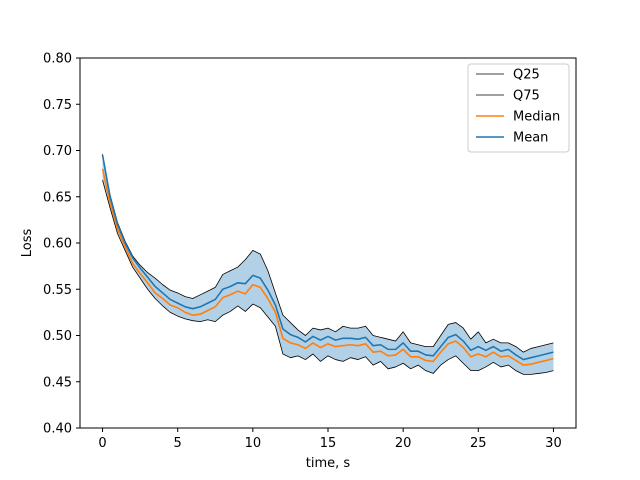 The image size is (640, 480). Describe the element at coordinates (536, 117) in the screenshot. I see `legend-label: Median` at that location.